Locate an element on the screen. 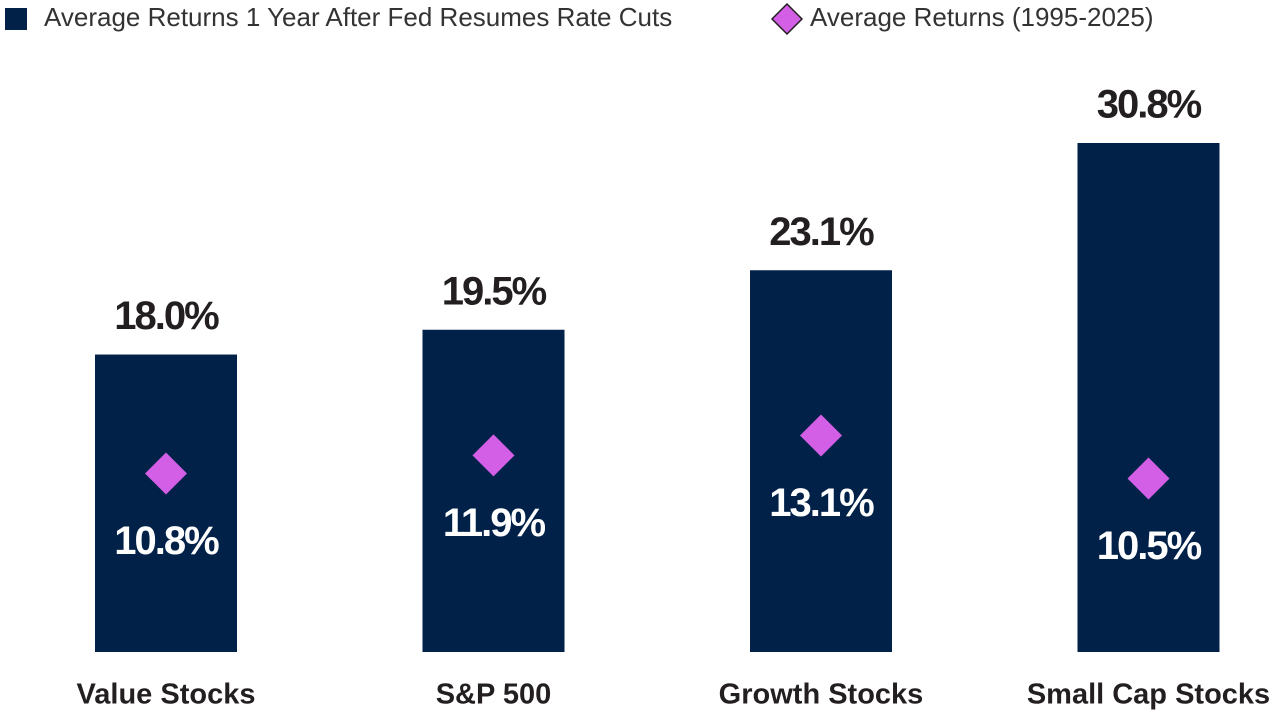 This screenshot has height=720, width=1280. legend-label: Average Returns (1995-2025) is located at coordinates (982, 17).